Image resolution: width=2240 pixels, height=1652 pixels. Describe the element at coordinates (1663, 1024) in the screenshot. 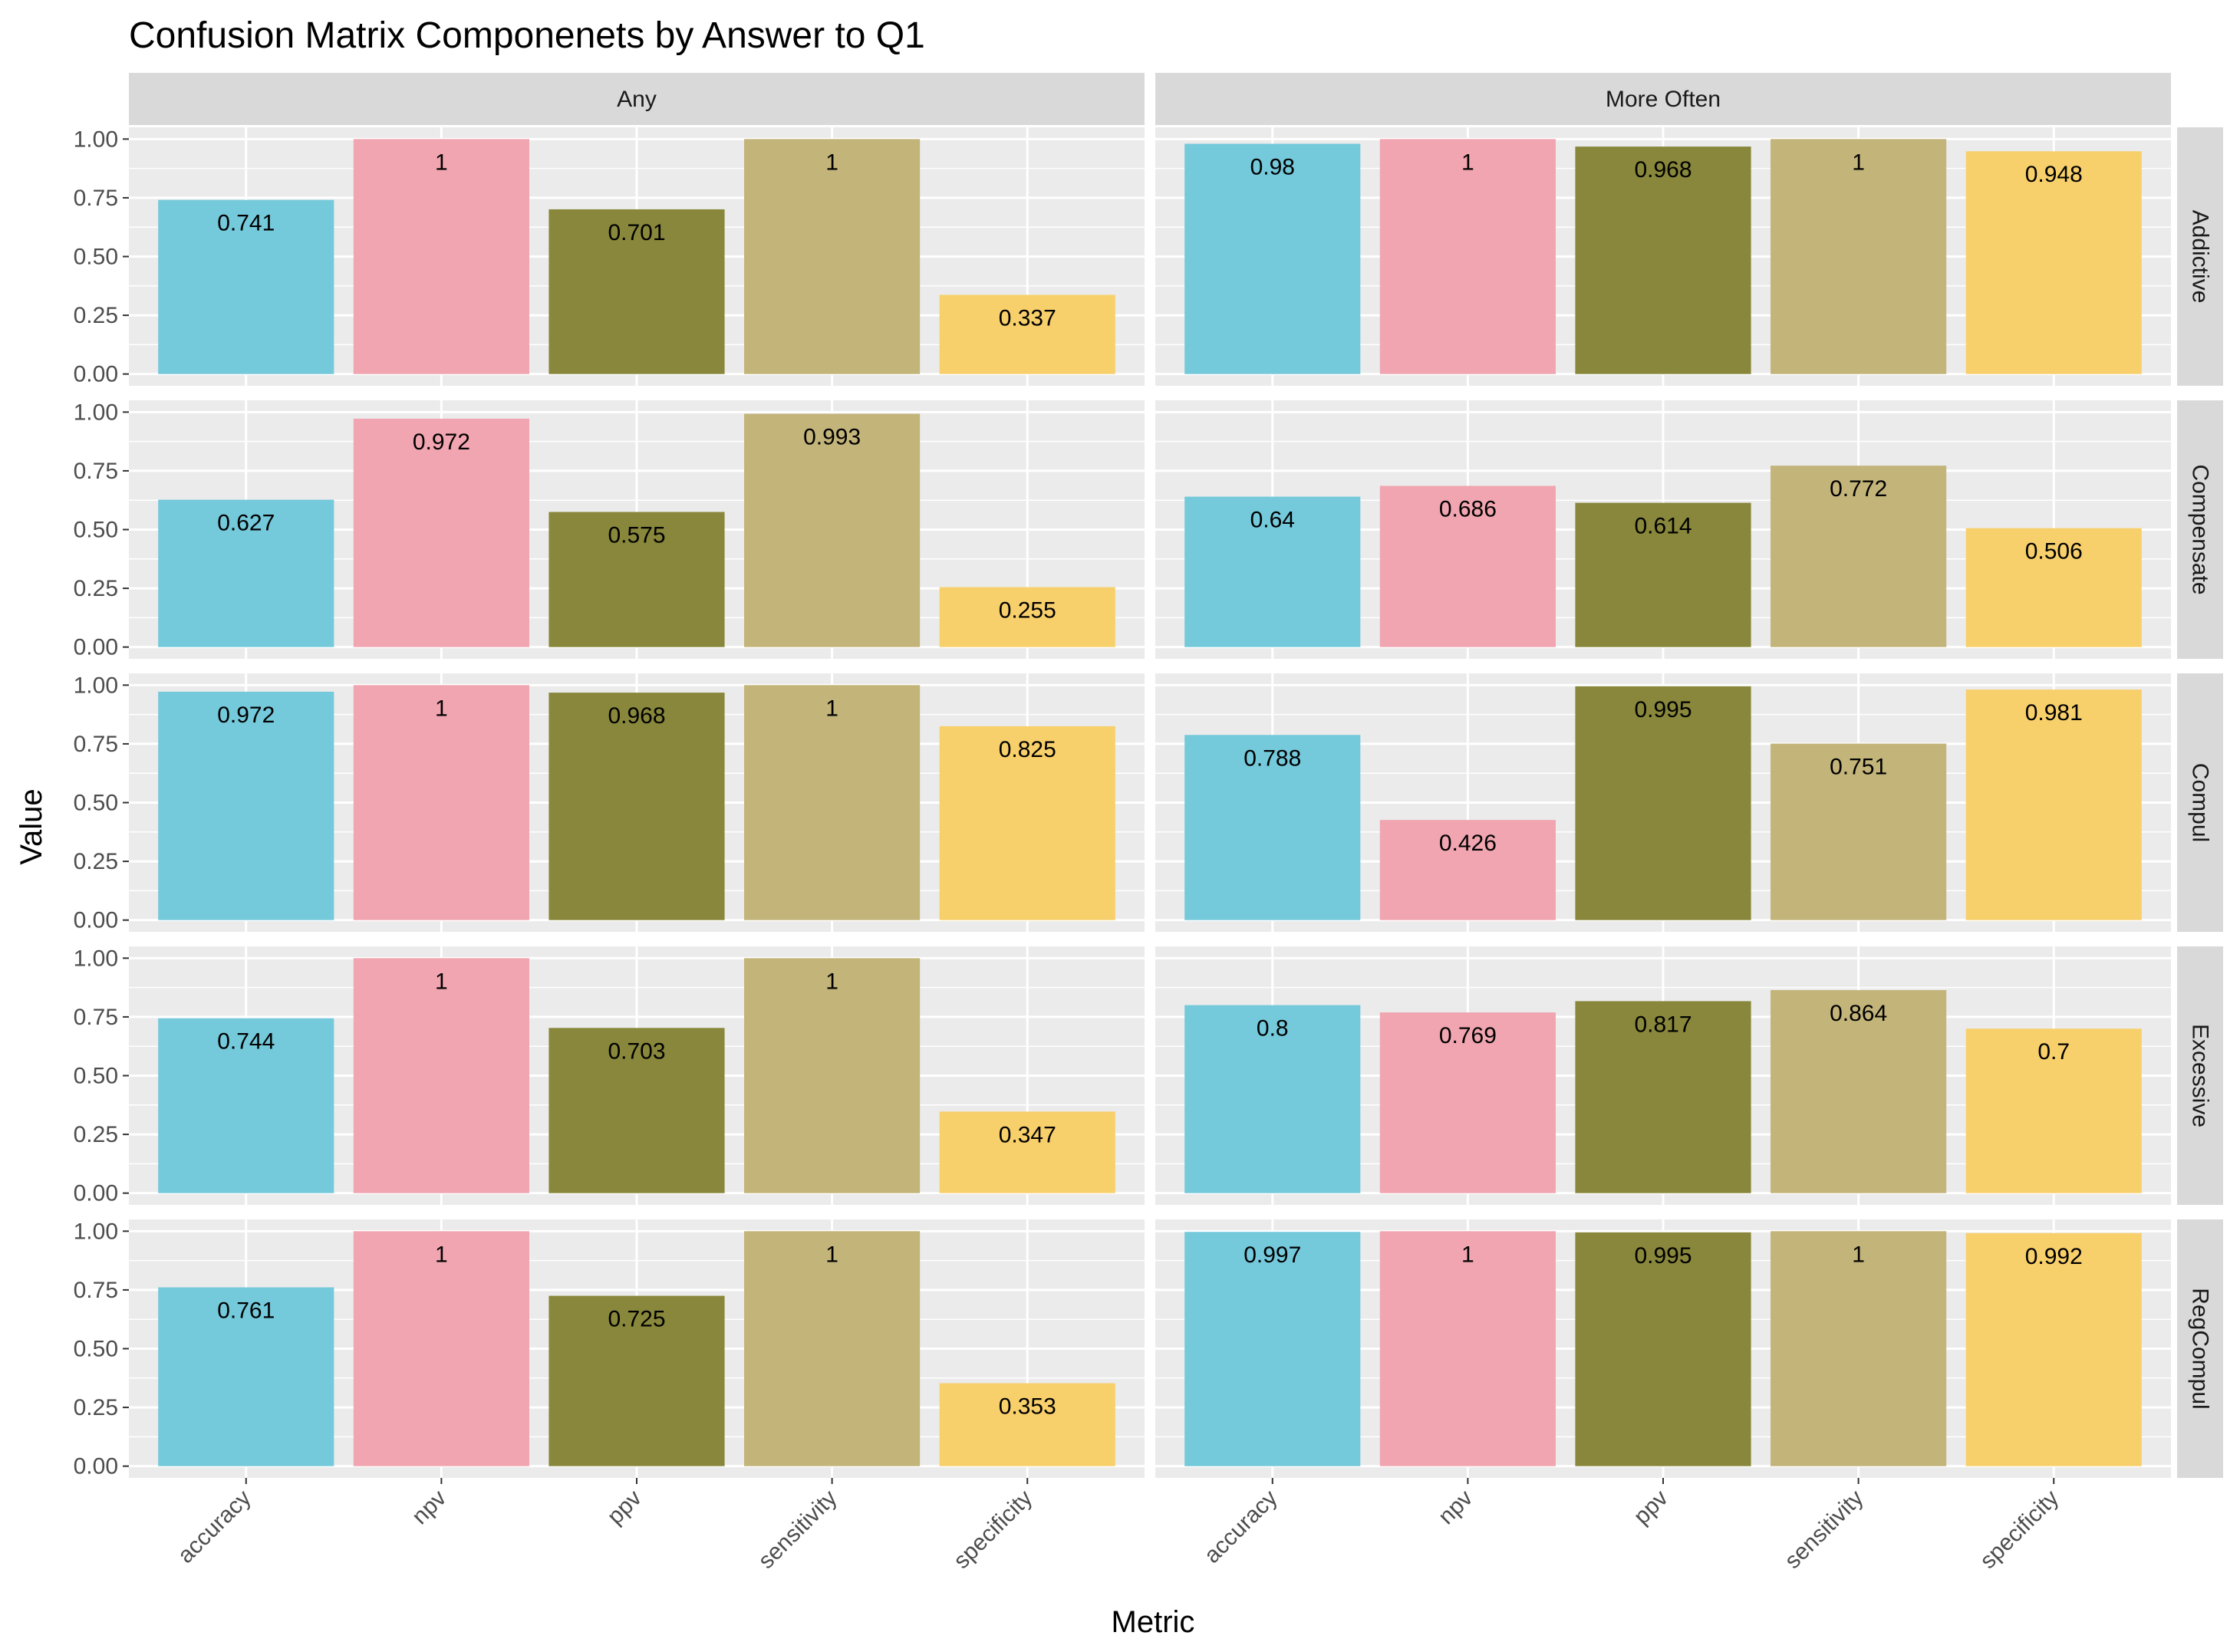

I see `bar-value-label: 0.817` at that location.